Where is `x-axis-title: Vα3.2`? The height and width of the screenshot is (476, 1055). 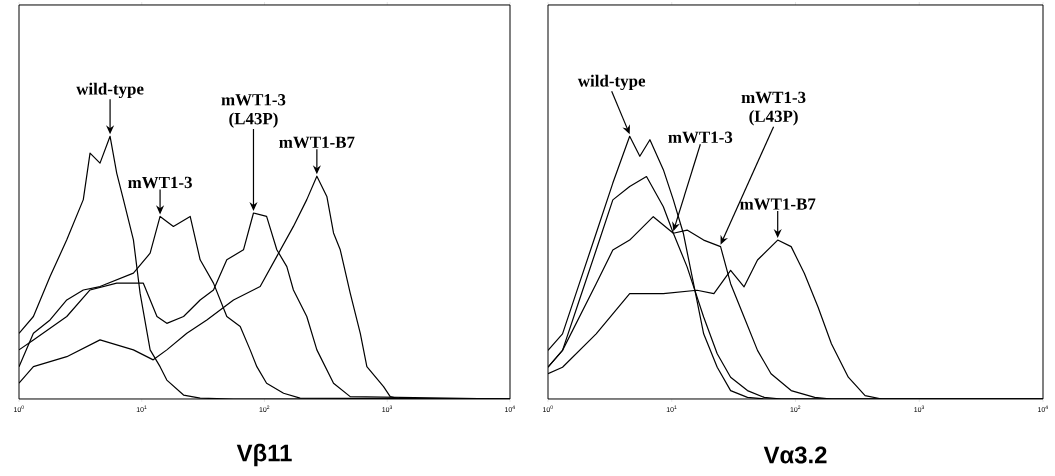
x-axis-title: Vα3.2 is located at coordinates (795, 455).